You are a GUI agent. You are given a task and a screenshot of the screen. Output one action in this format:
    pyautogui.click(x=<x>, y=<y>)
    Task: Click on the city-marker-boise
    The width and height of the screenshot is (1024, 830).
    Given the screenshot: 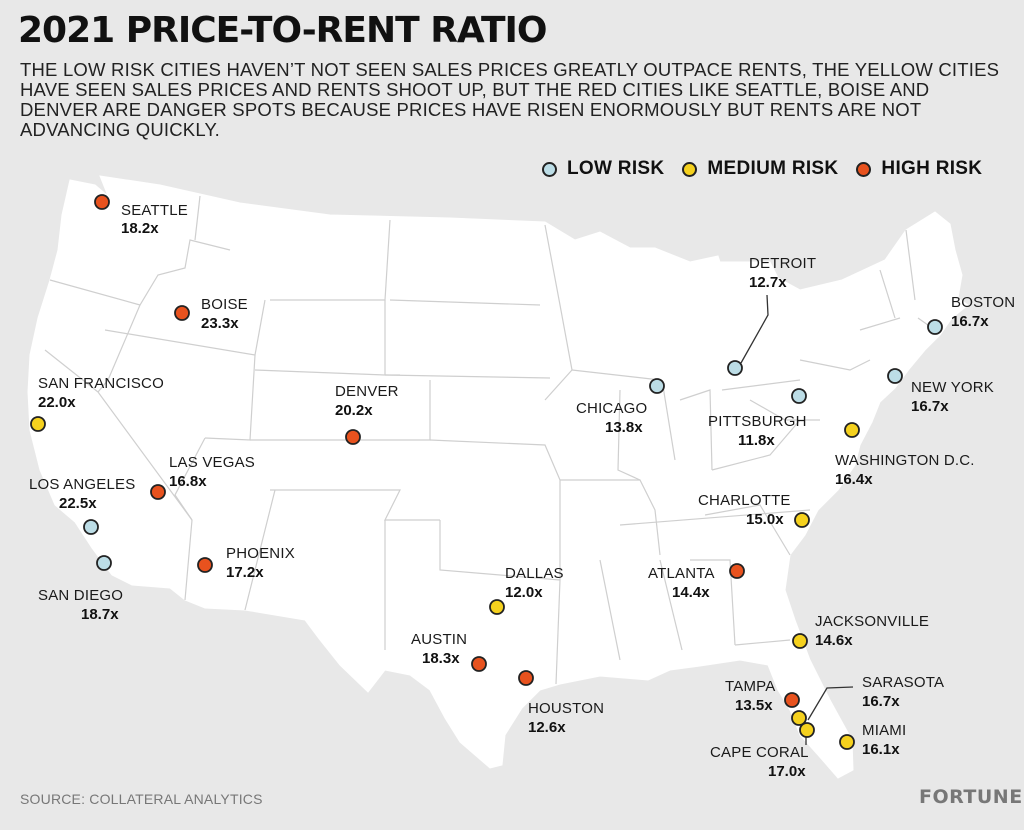 What is the action you would take?
    pyautogui.click(x=182, y=313)
    